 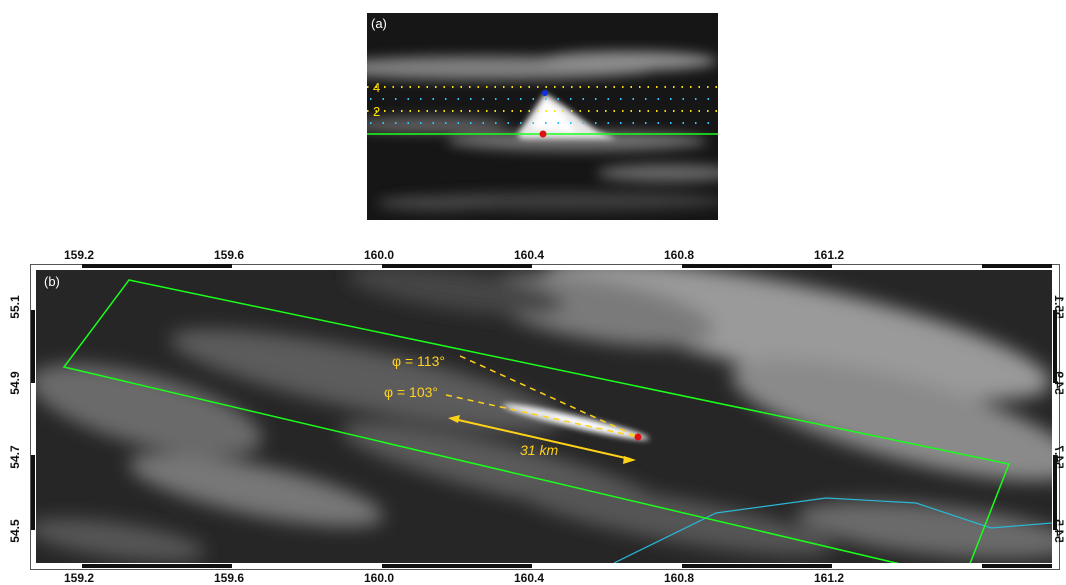 What do you see at coordinates (542, 439) in the screenshot?
I see `distance-arrow-line` at bounding box center [542, 439].